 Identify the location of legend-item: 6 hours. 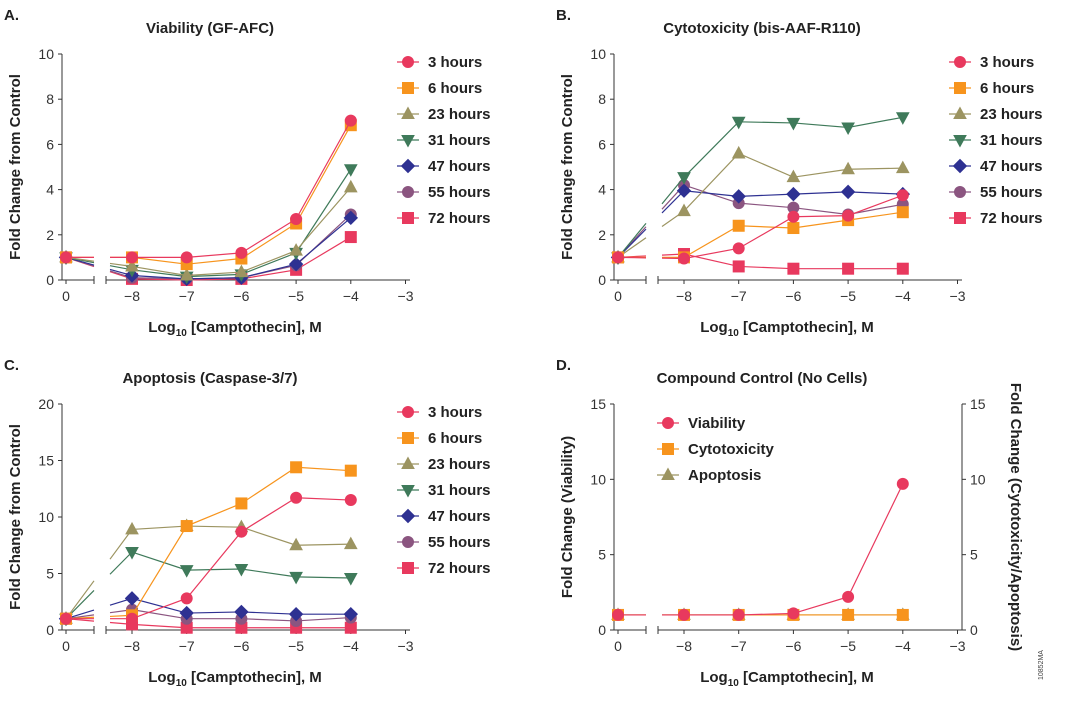
(439, 438).